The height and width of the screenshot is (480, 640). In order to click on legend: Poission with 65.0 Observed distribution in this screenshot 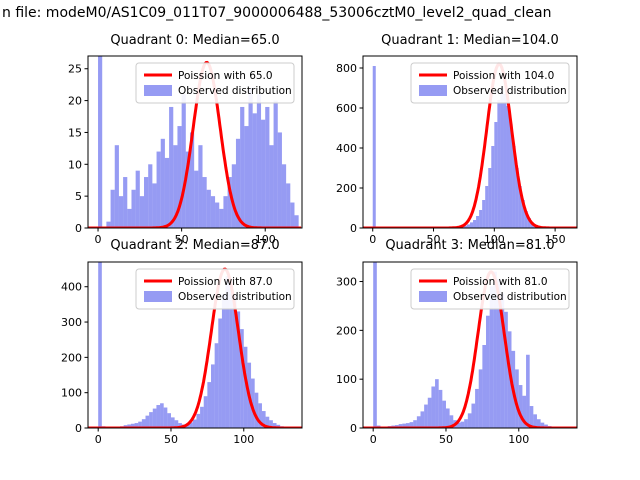, I will do `click(215, 83)`.